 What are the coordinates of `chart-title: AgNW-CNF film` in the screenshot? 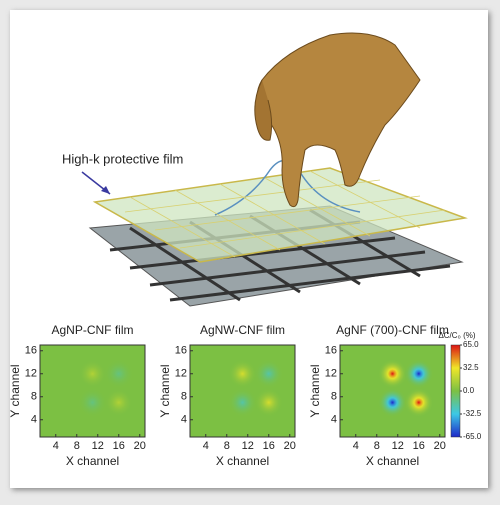 It's located at (242, 330).